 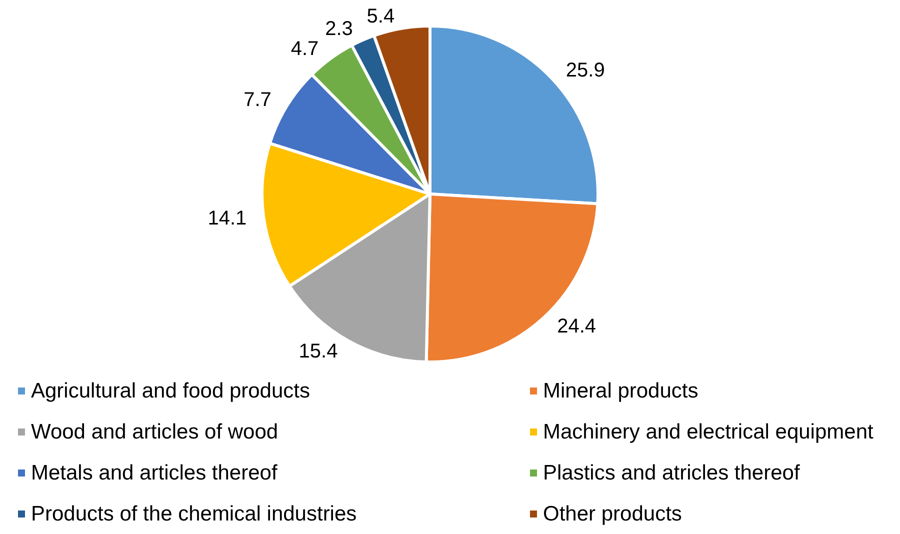 What do you see at coordinates (170, 391) in the screenshot?
I see `legend-label: Agricultural and food products` at bounding box center [170, 391].